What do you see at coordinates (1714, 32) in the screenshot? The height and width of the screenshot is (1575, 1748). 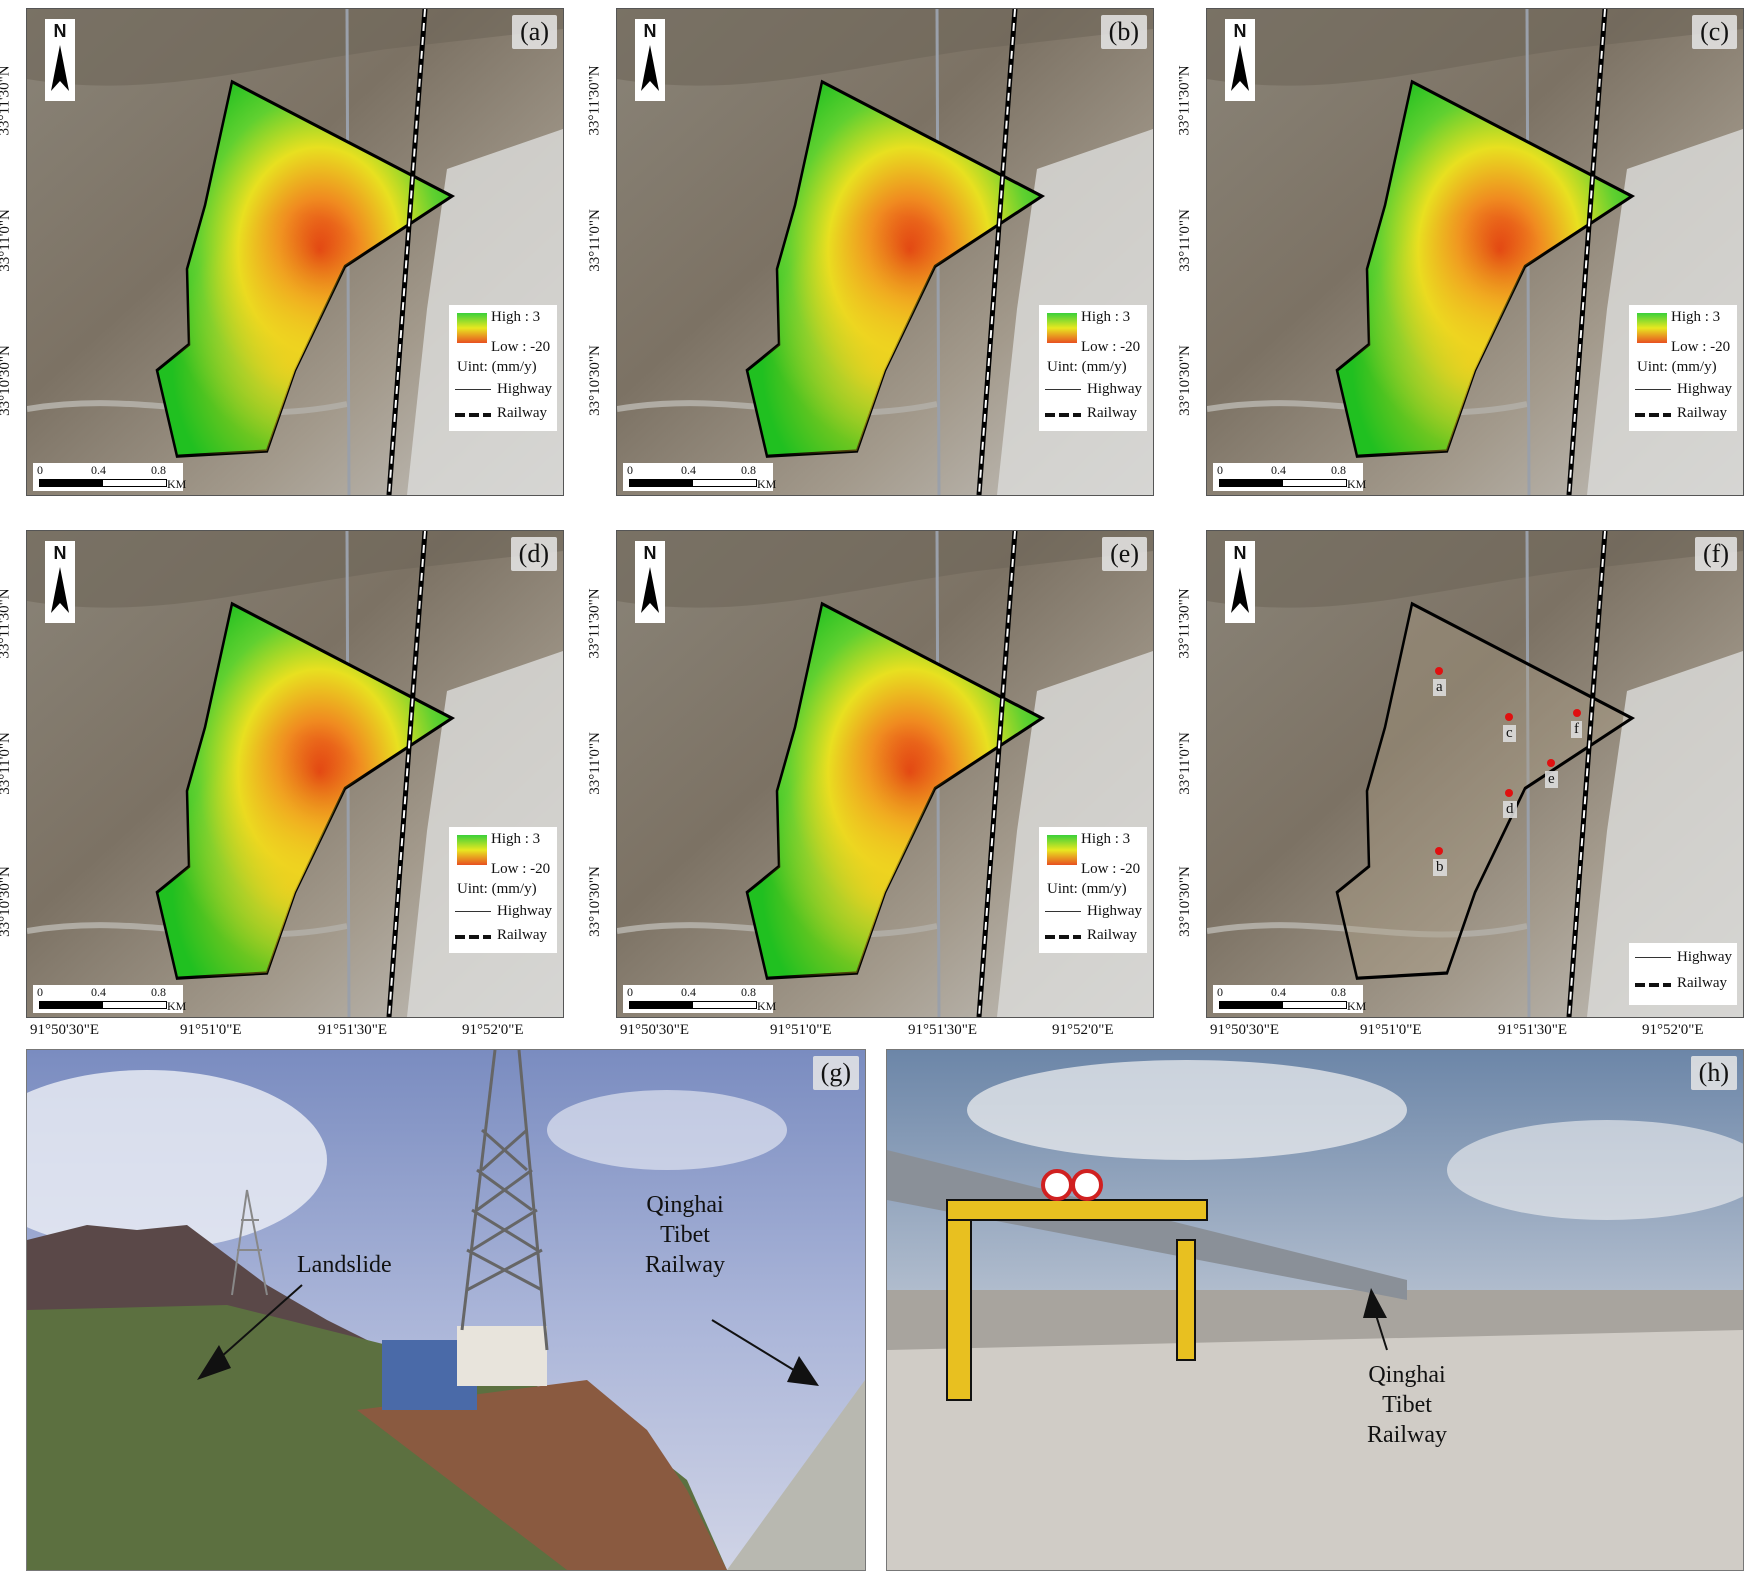 I see `panel-label: (c)` at bounding box center [1714, 32].